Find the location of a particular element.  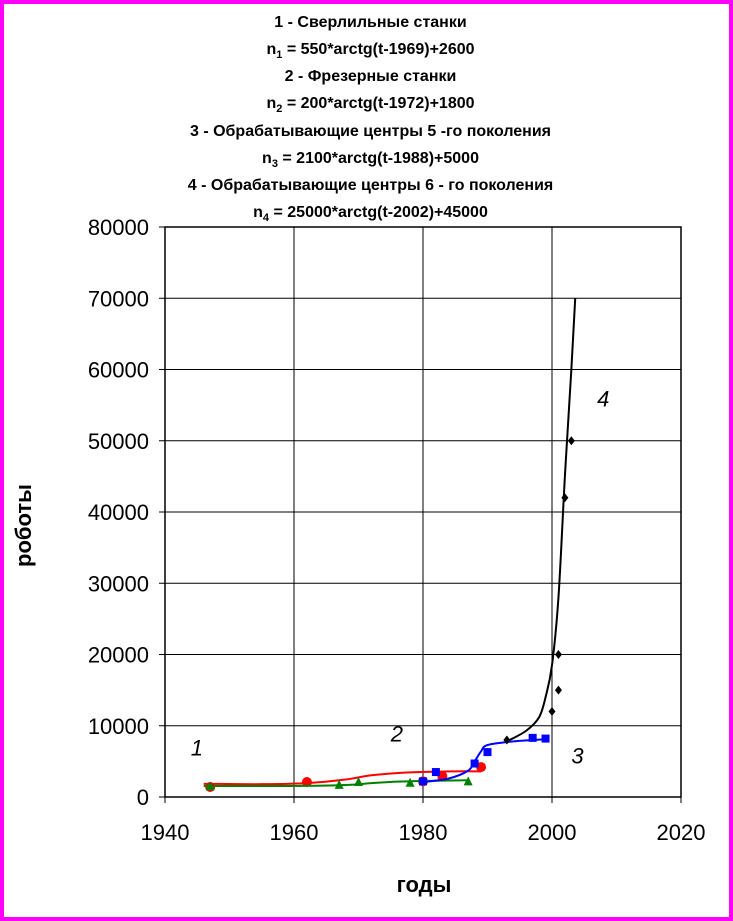

series-3-label: 3 is located at coordinates (577, 756).